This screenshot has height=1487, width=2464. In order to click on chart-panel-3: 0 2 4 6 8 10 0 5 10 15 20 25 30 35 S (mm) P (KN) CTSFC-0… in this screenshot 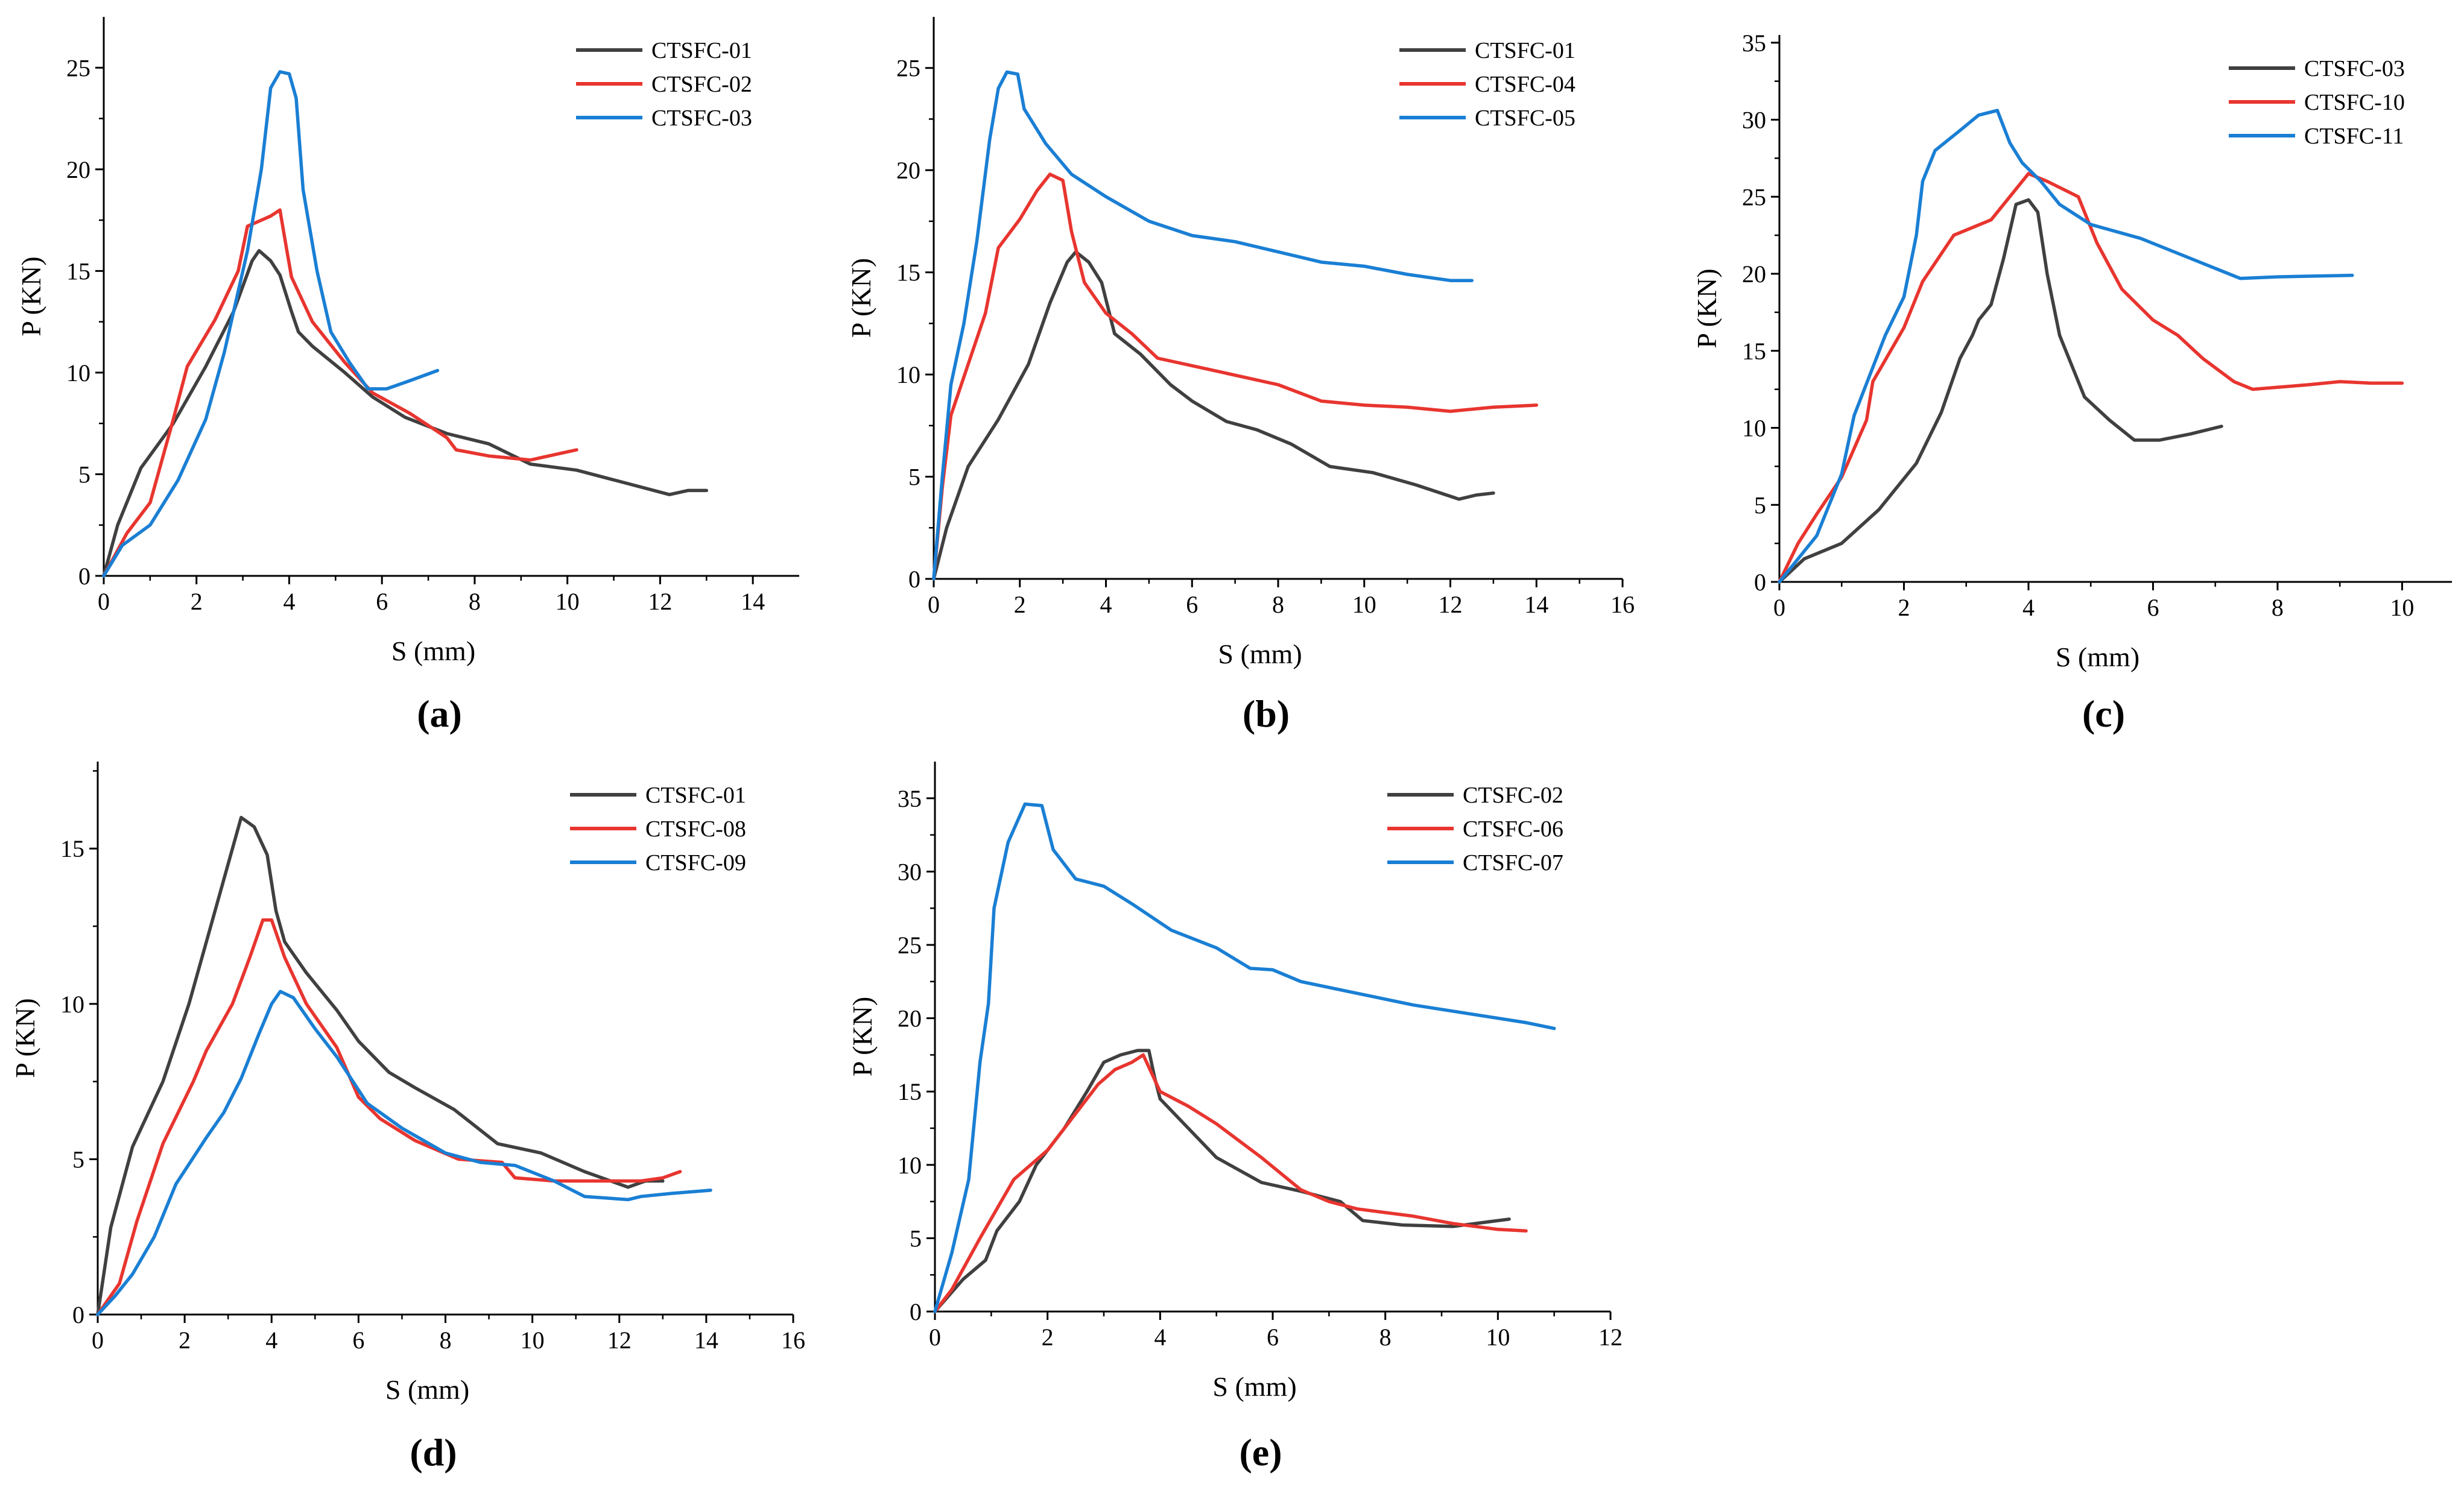, I will do `click(2071, 383)`.